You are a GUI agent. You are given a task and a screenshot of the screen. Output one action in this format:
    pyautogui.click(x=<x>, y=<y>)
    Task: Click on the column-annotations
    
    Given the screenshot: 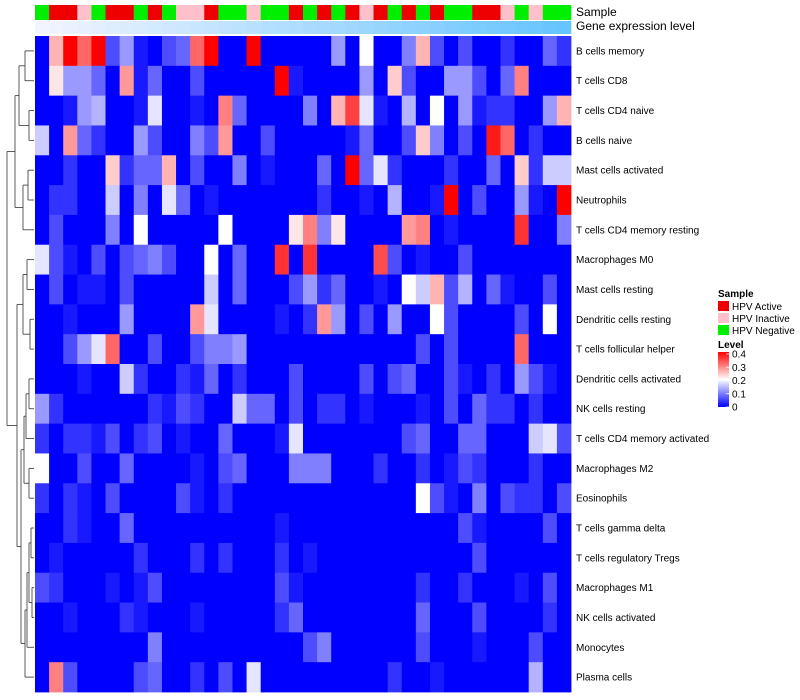 What is the action you would take?
    pyautogui.click(x=303, y=19)
    